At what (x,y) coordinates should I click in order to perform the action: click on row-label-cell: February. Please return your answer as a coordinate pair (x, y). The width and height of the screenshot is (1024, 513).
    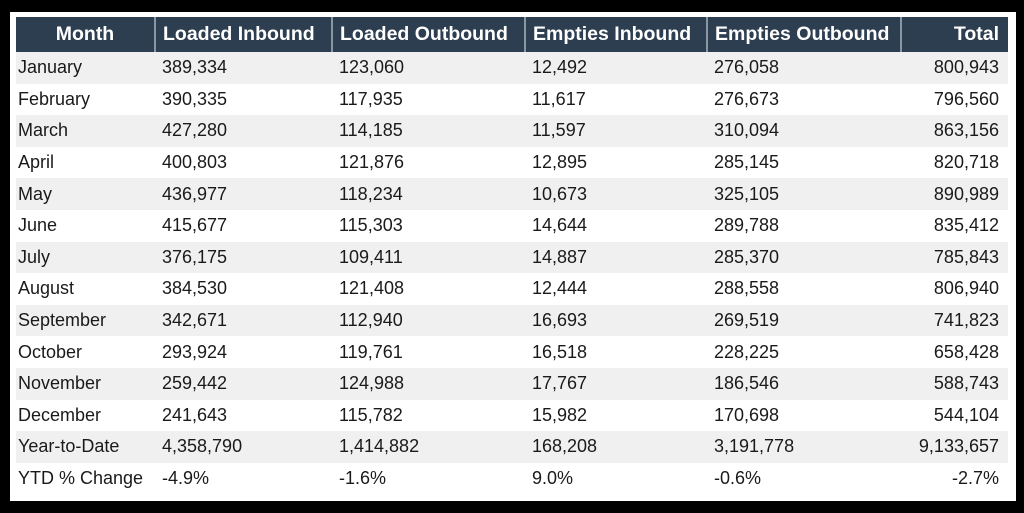
    Looking at the image, I should click on (85, 99).